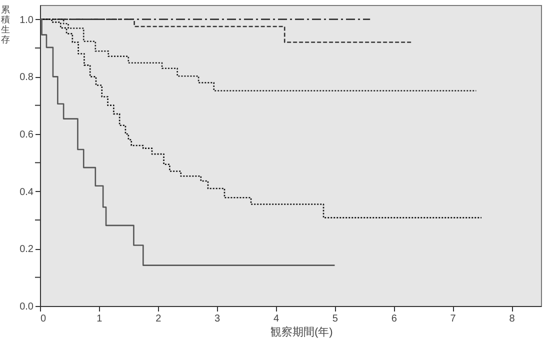  What do you see at coordinates (43, 319) in the screenshot?
I see `x-tick-label: 0` at bounding box center [43, 319].